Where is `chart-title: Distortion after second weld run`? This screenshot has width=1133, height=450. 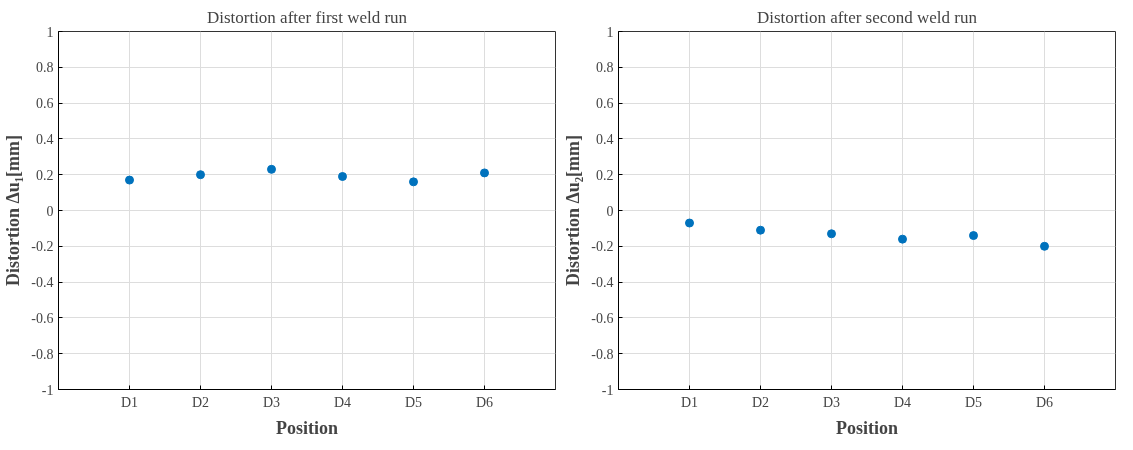 chart-title: Distortion after second weld run is located at coordinates (867, 17).